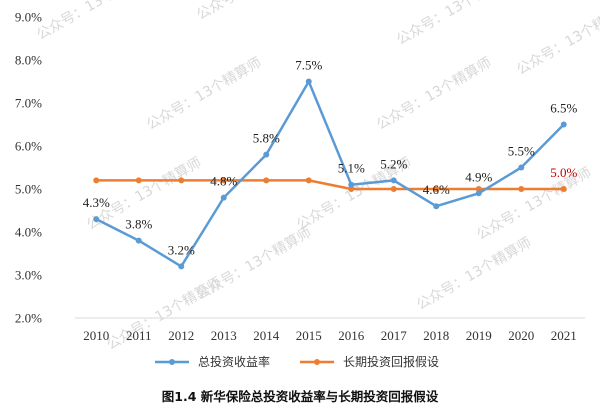 This screenshot has width=600, height=420. Describe the element at coordinates (300, 396) in the screenshot. I see `figure-caption: 图1.4 新华保险总投资收益率与长期投资回报假设` at that location.